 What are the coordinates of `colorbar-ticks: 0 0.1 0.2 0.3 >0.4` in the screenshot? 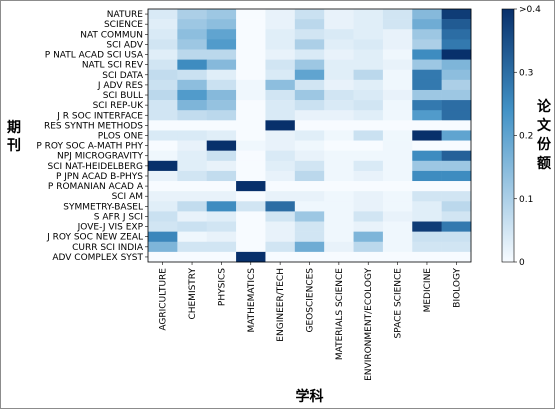 It's located at (527, 136).